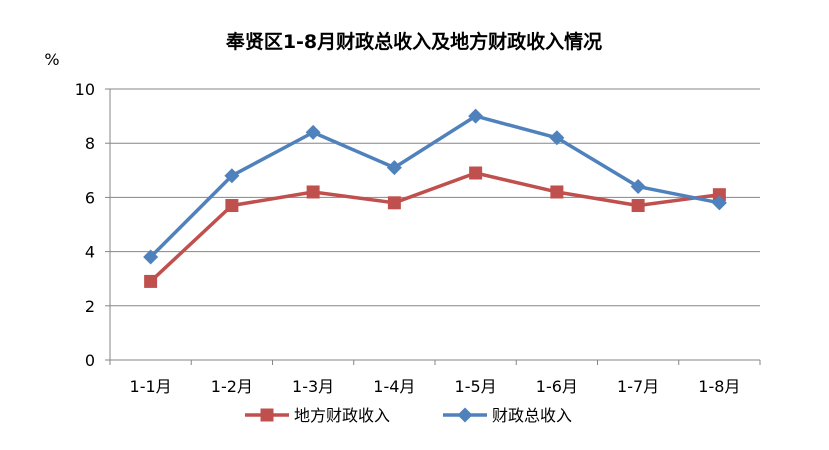  What do you see at coordinates (51, 59) in the screenshot?
I see `y-axis-unit: %` at bounding box center [51, 59].